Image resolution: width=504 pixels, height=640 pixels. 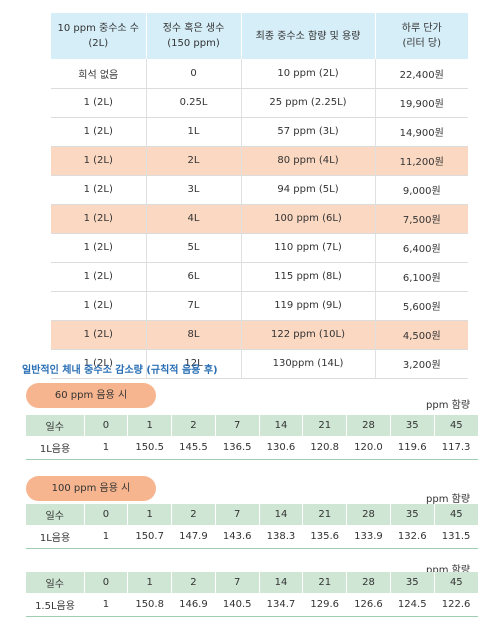 I want to click on header-cell: 하루 단가 (리터 당), so click(x=421, y=36).